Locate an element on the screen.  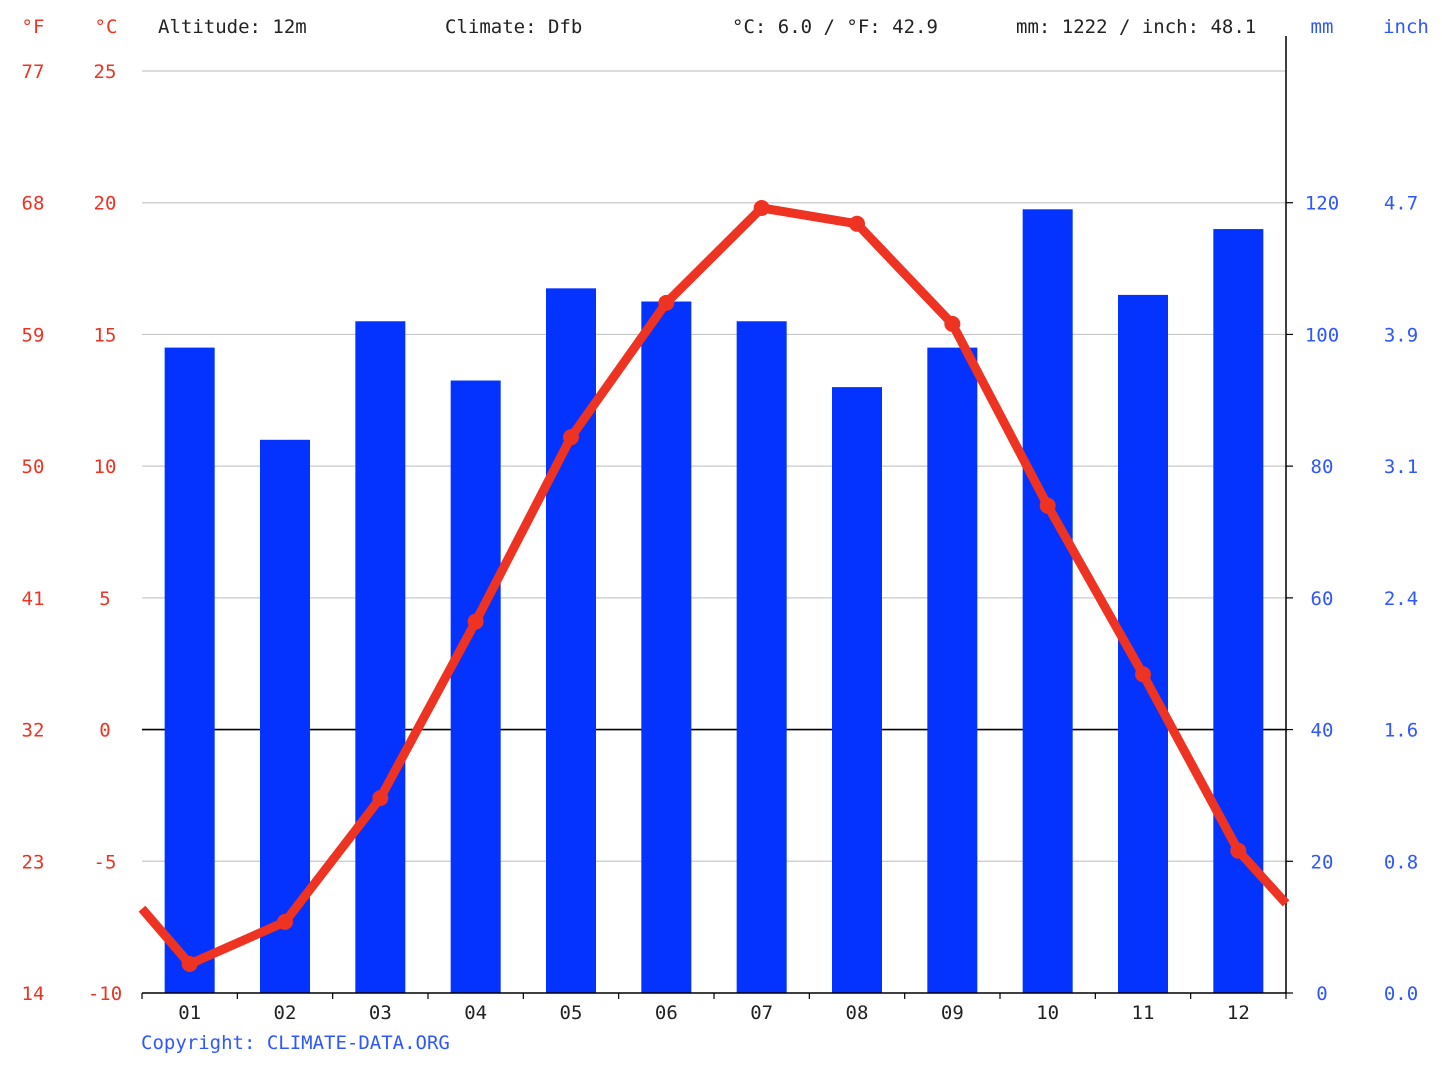
millimeter-tick-label: 40 is located at coordinates (1322, 731).